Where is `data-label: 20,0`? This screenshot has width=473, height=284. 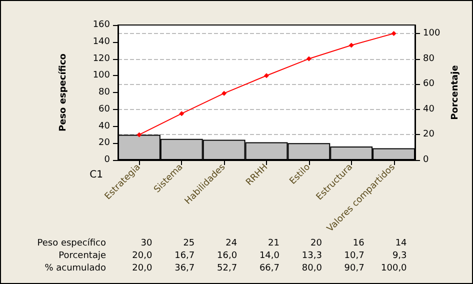
data-label: 20,0 is located at coordinates (142, 269).